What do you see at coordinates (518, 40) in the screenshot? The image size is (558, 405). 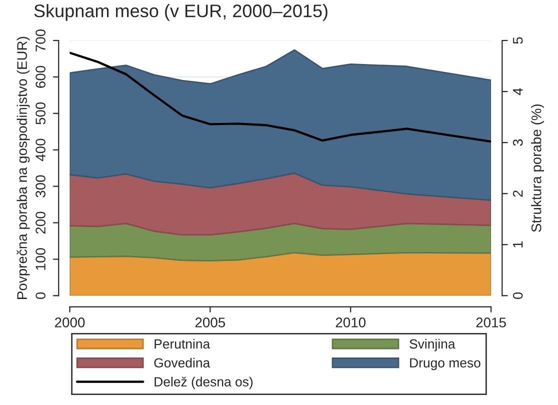 I see `y2-tick-label: 5` at bounding box center [518, 40].